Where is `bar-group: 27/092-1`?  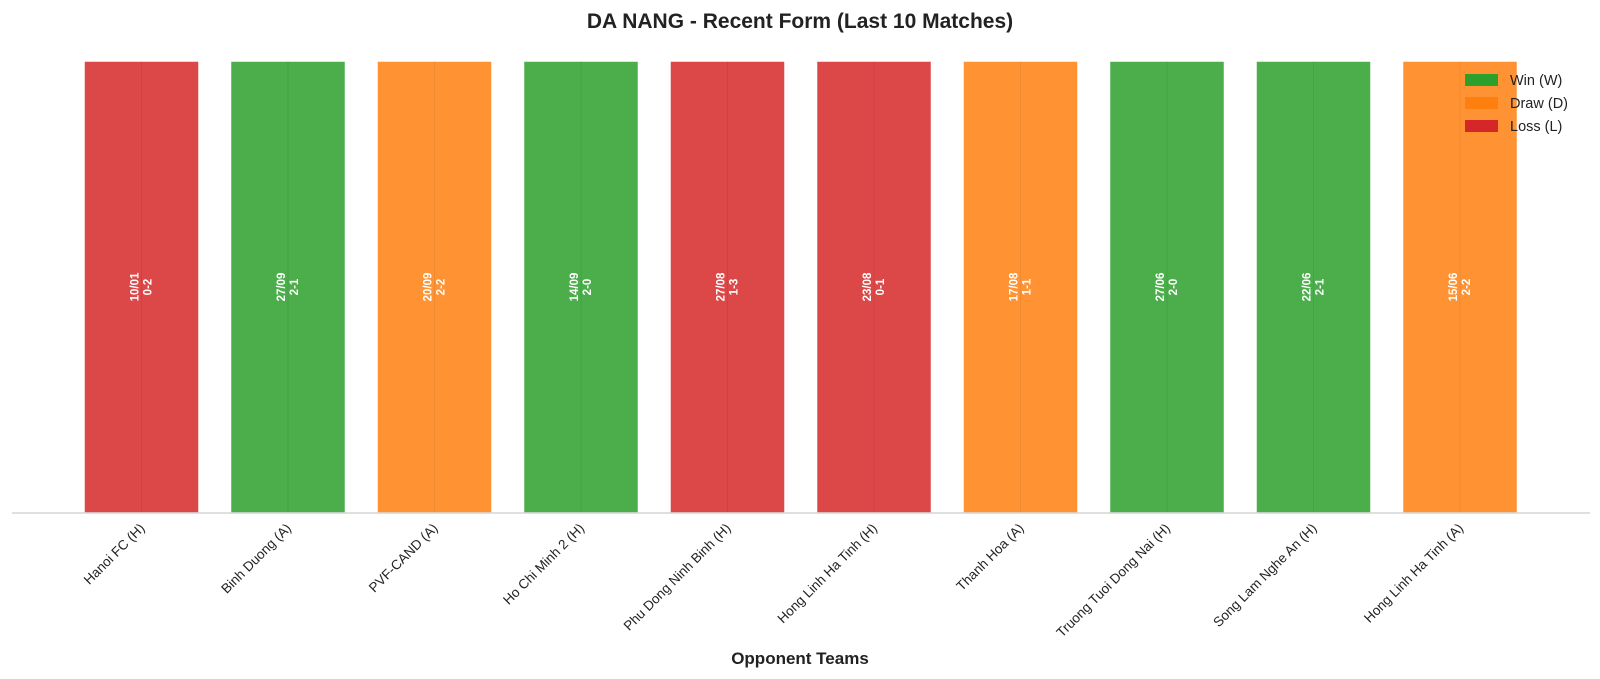
bar-group: 27/092-1 is located at coordinates (288, 287).